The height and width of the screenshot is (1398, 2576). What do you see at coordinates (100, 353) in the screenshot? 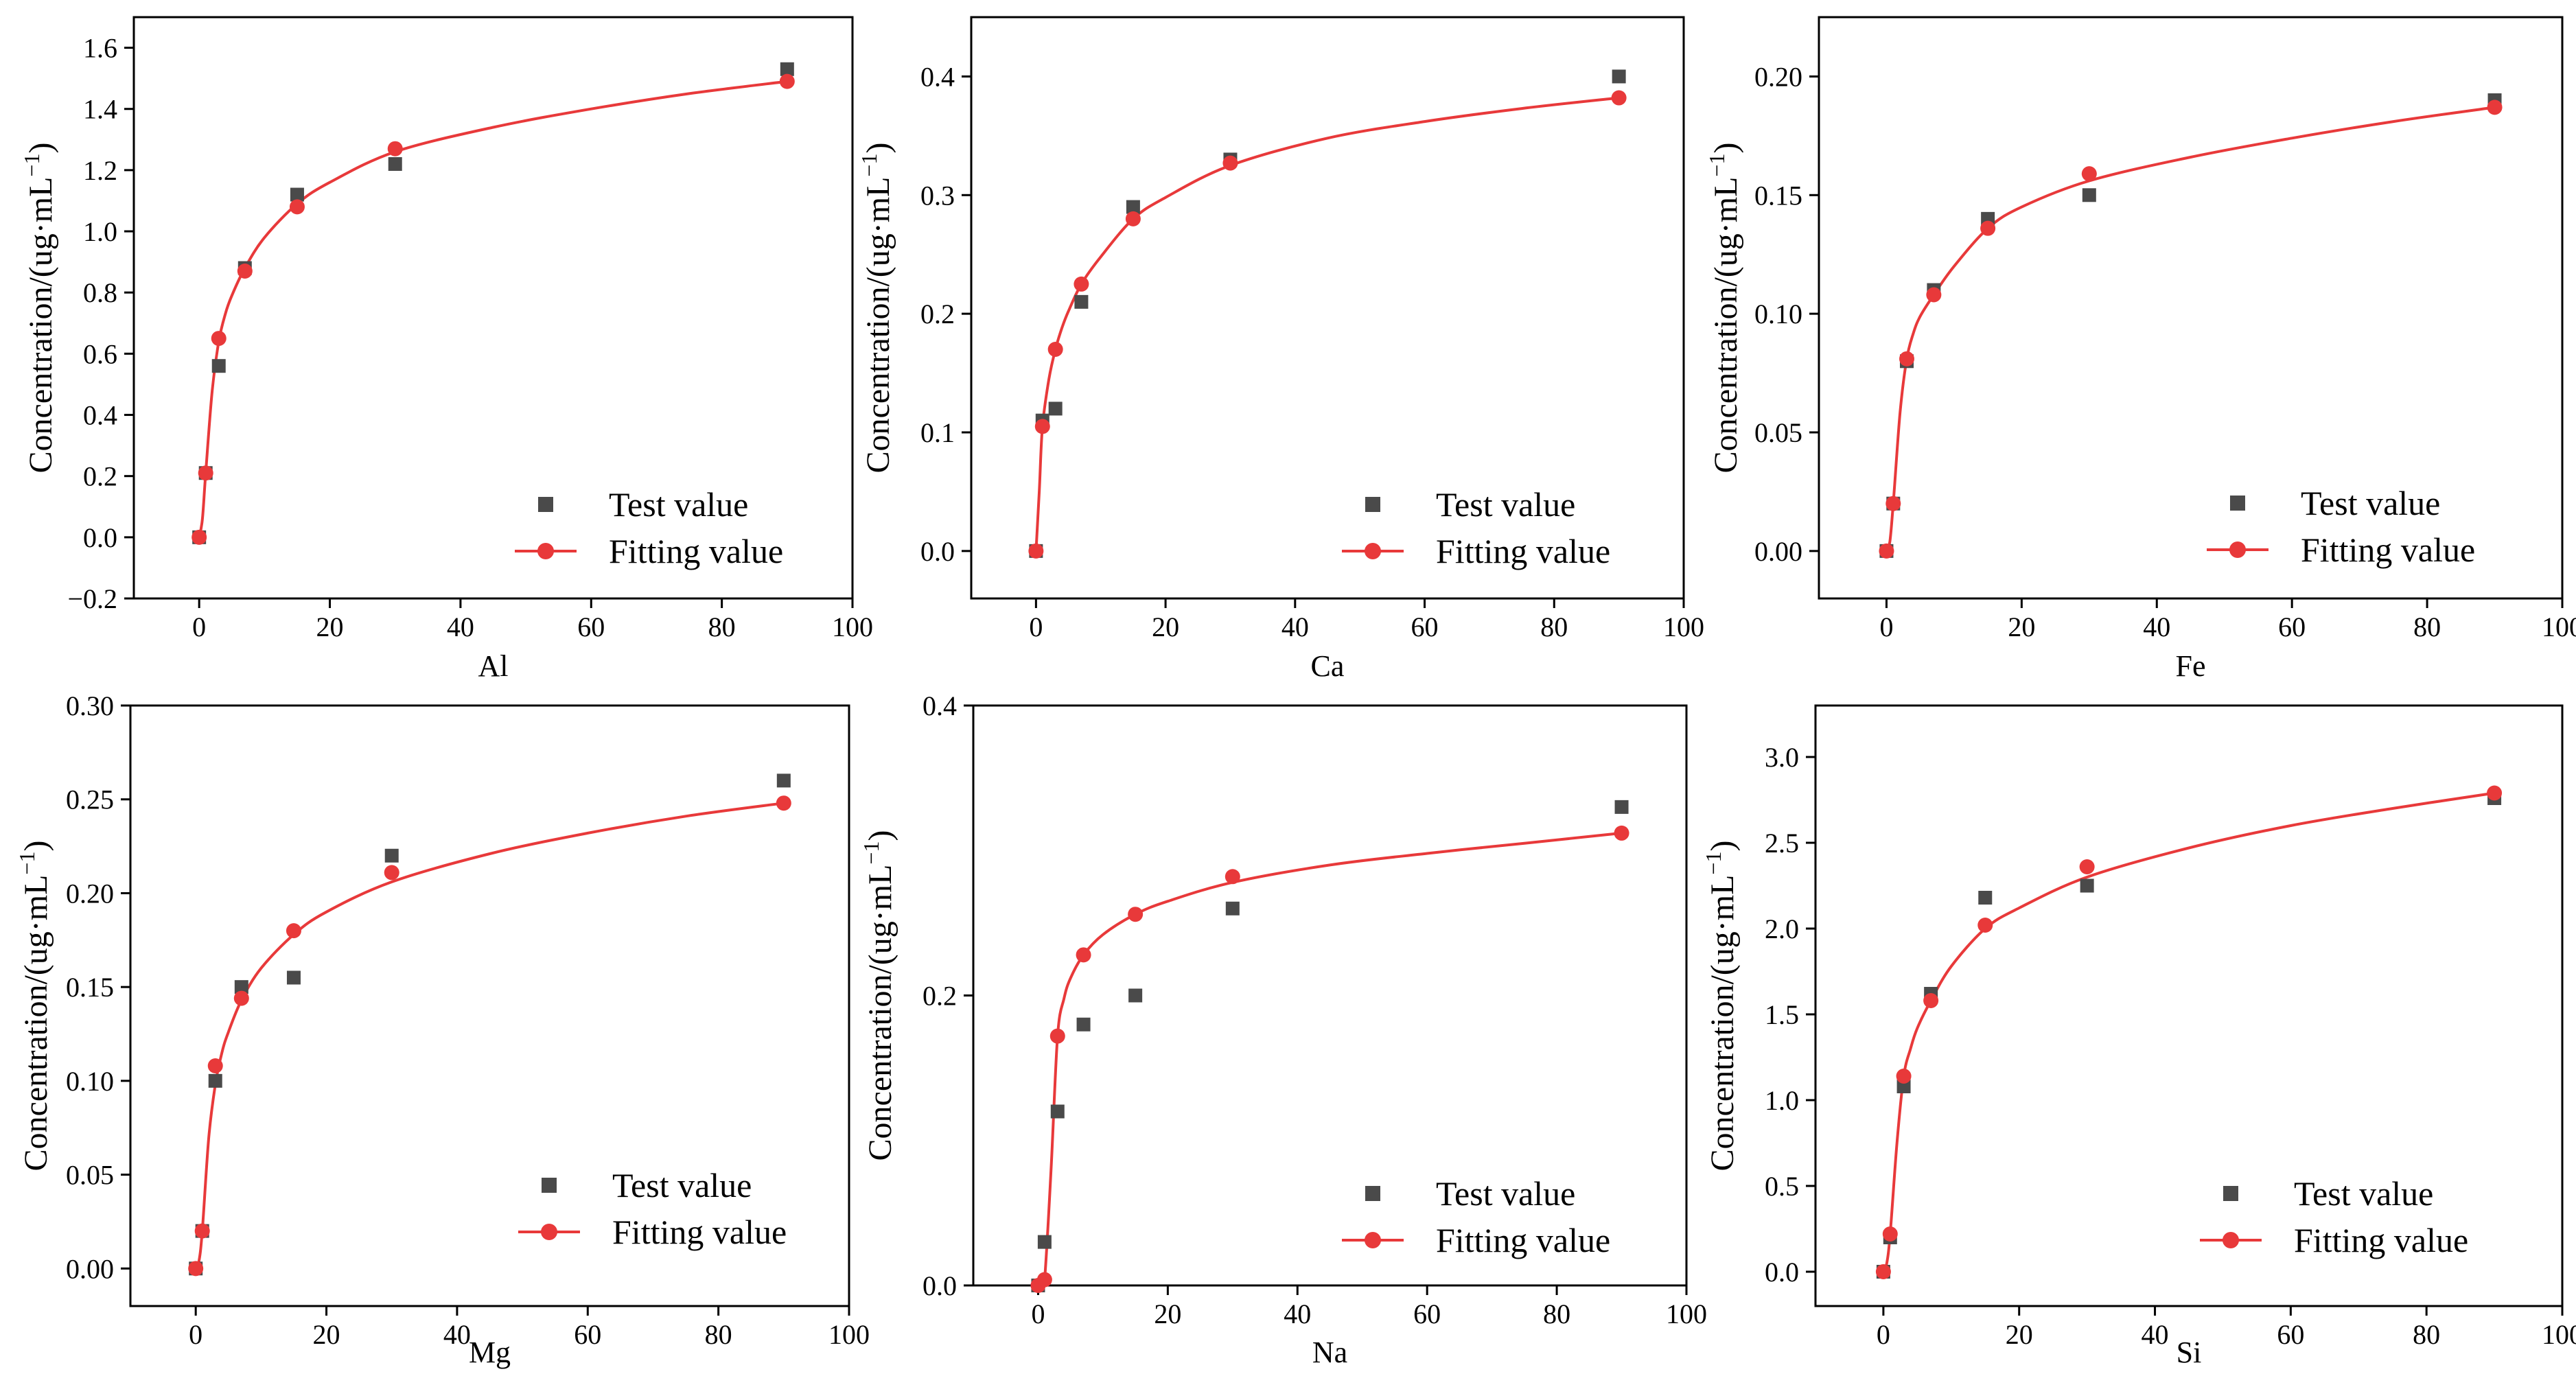
I see `y-tick-label: 0.6` at bounding box center [100, 353].